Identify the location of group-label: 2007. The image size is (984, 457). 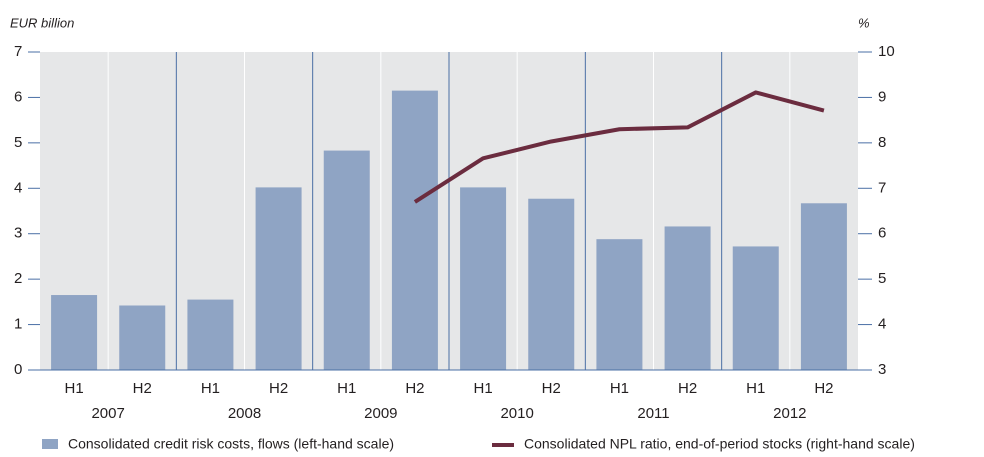
(107, 413).